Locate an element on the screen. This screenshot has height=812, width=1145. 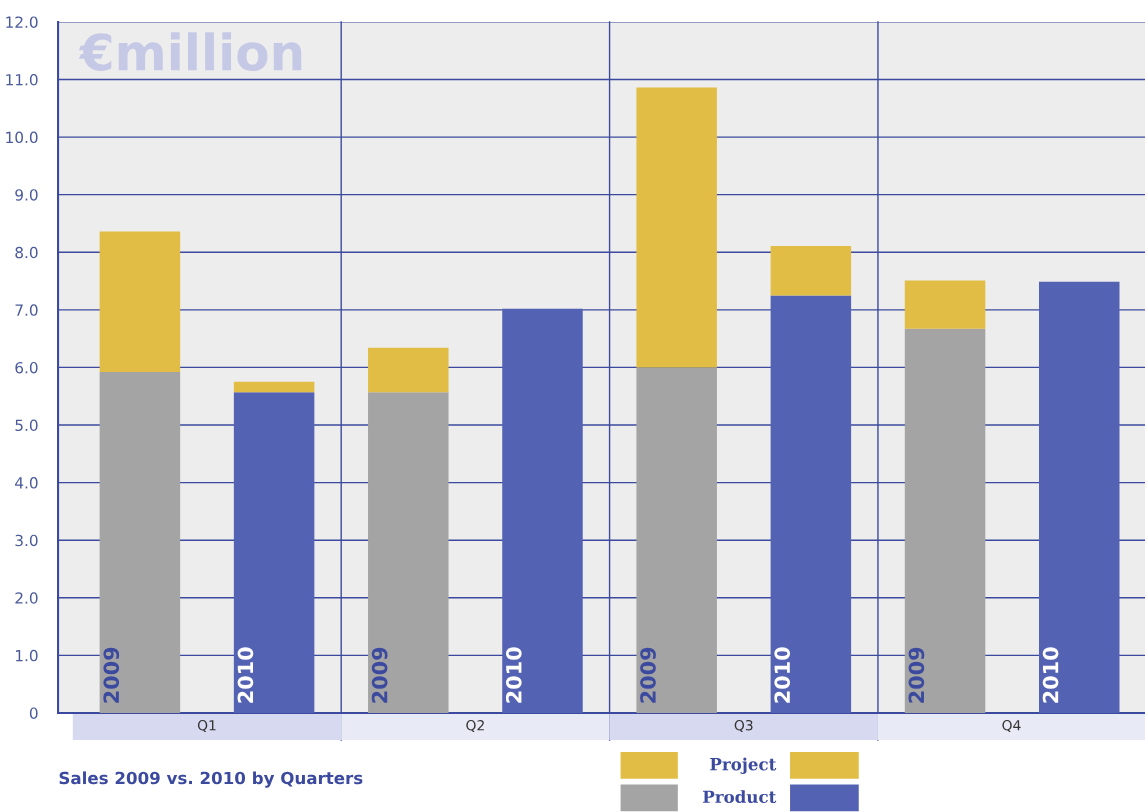
y-tick-label: 3.0 is located at coordinates (26, 540).